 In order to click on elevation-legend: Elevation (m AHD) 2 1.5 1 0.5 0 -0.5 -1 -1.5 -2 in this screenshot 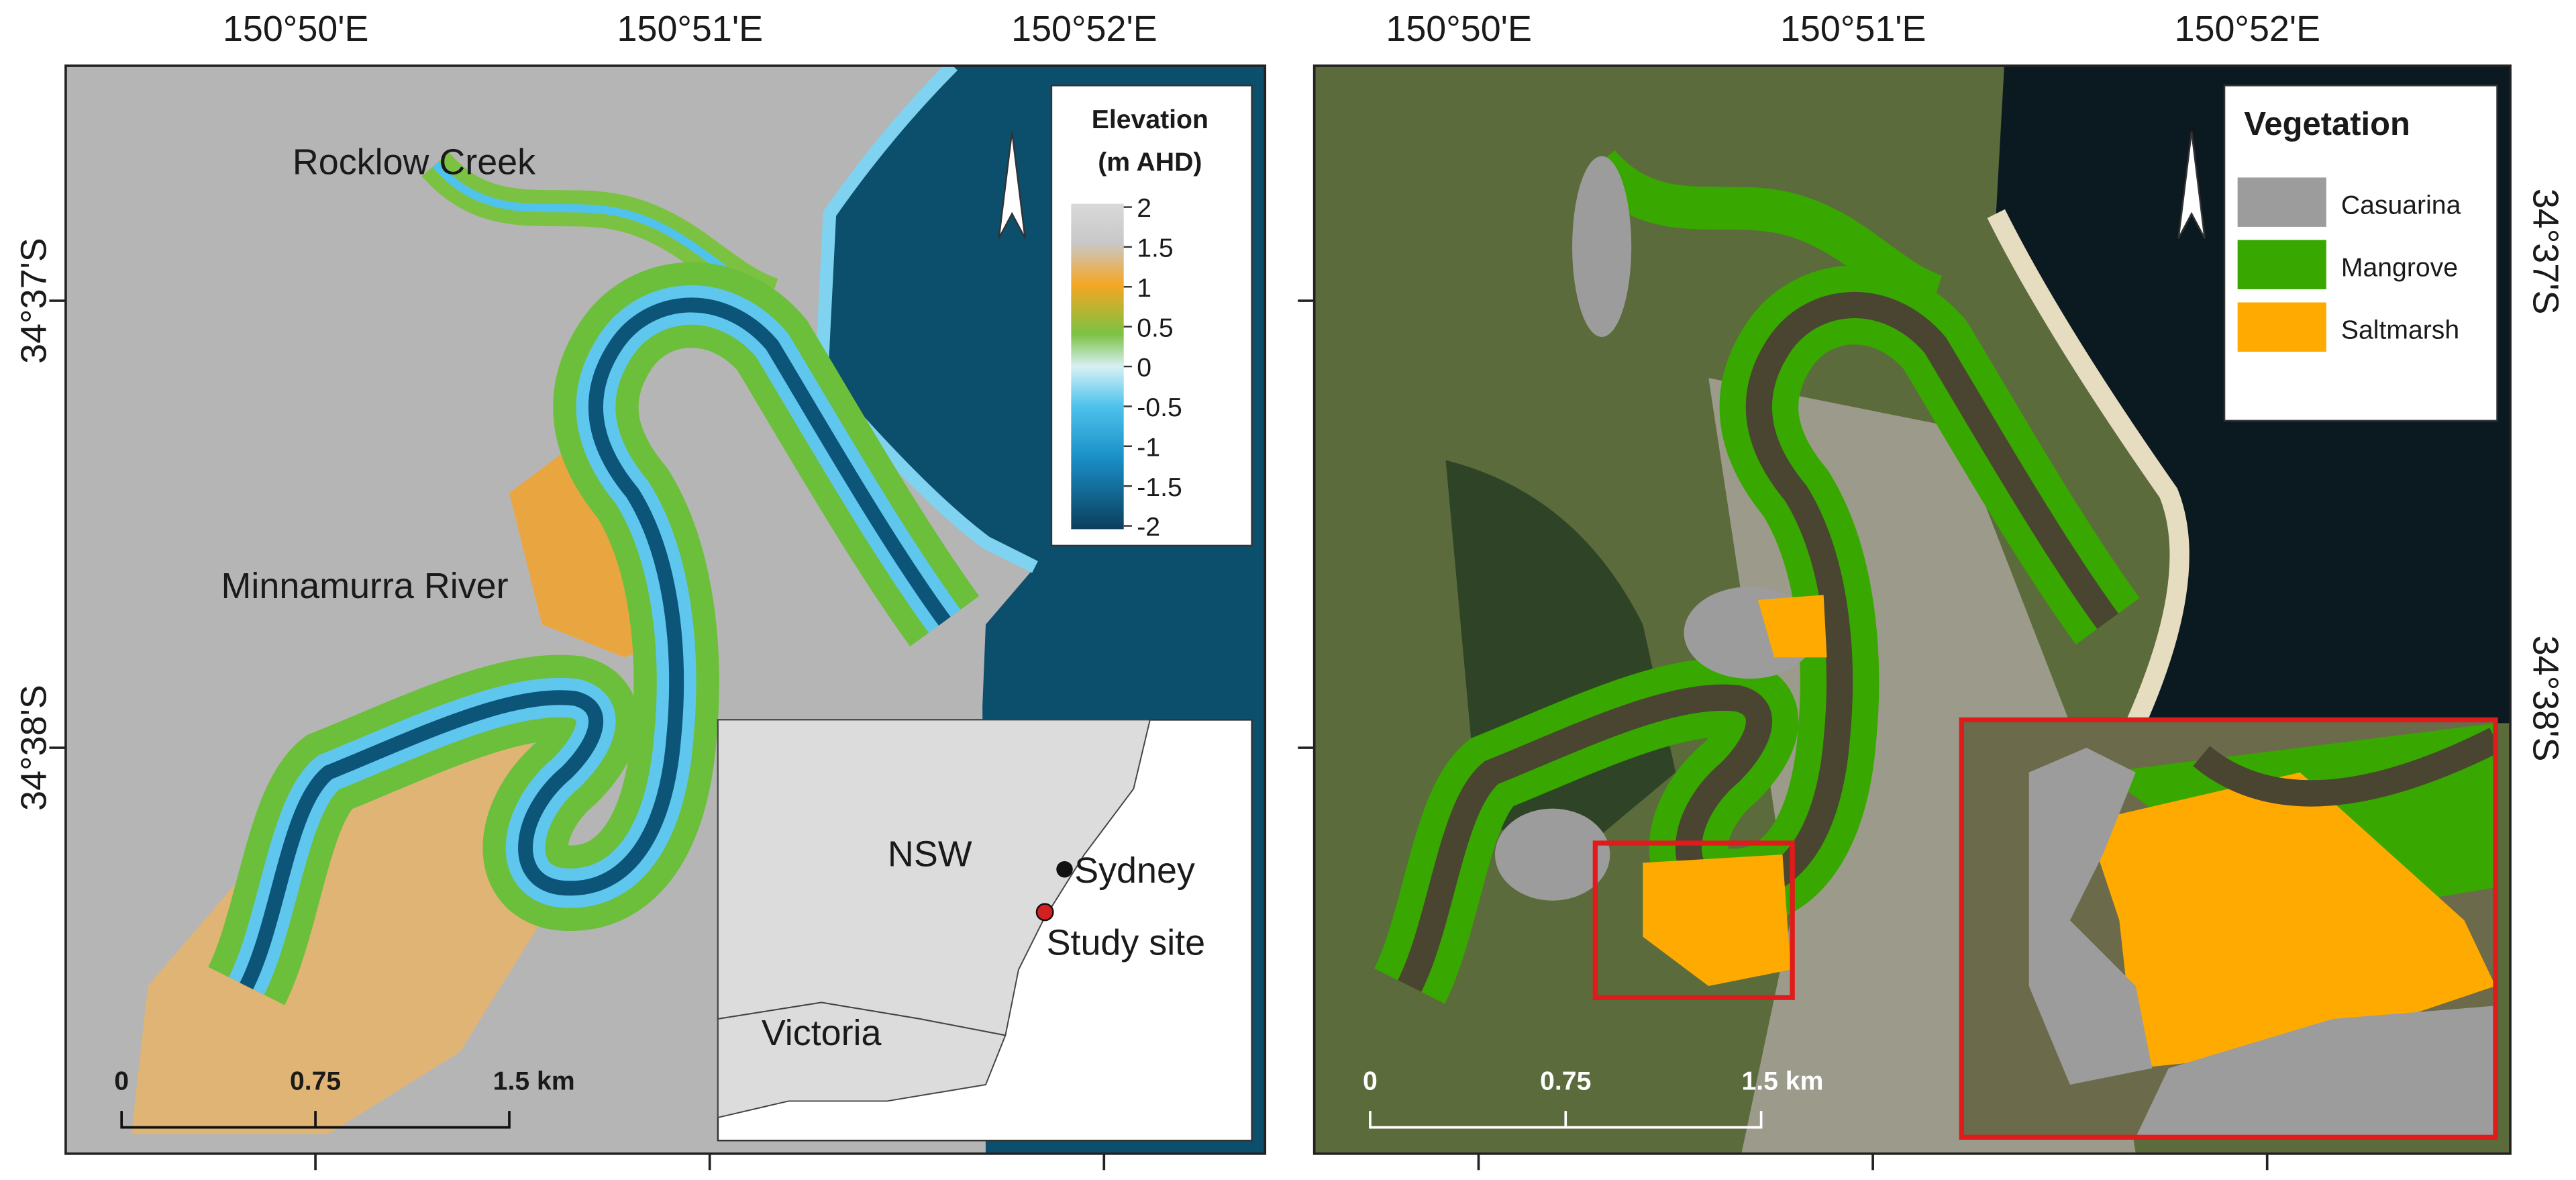, I will do `click(1151, 316)`.